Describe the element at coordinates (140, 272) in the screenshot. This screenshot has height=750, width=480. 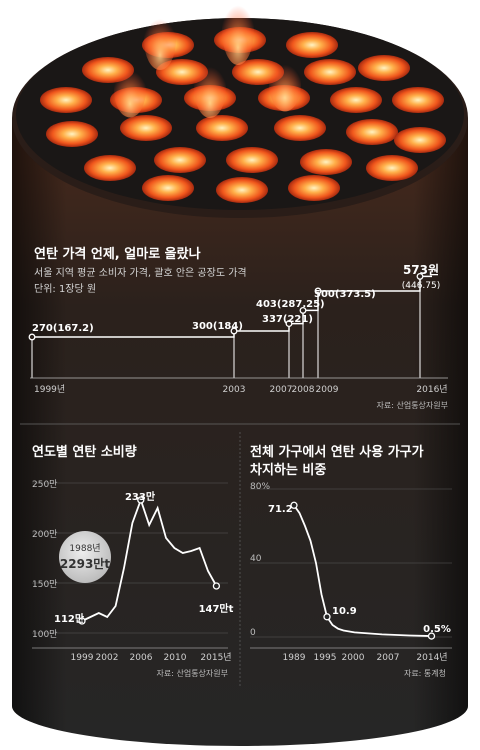
I see `price-chart-subtitle: 서울 지역 평균 소비자 가격, 괄호 안은 공장도 가격` at that location.